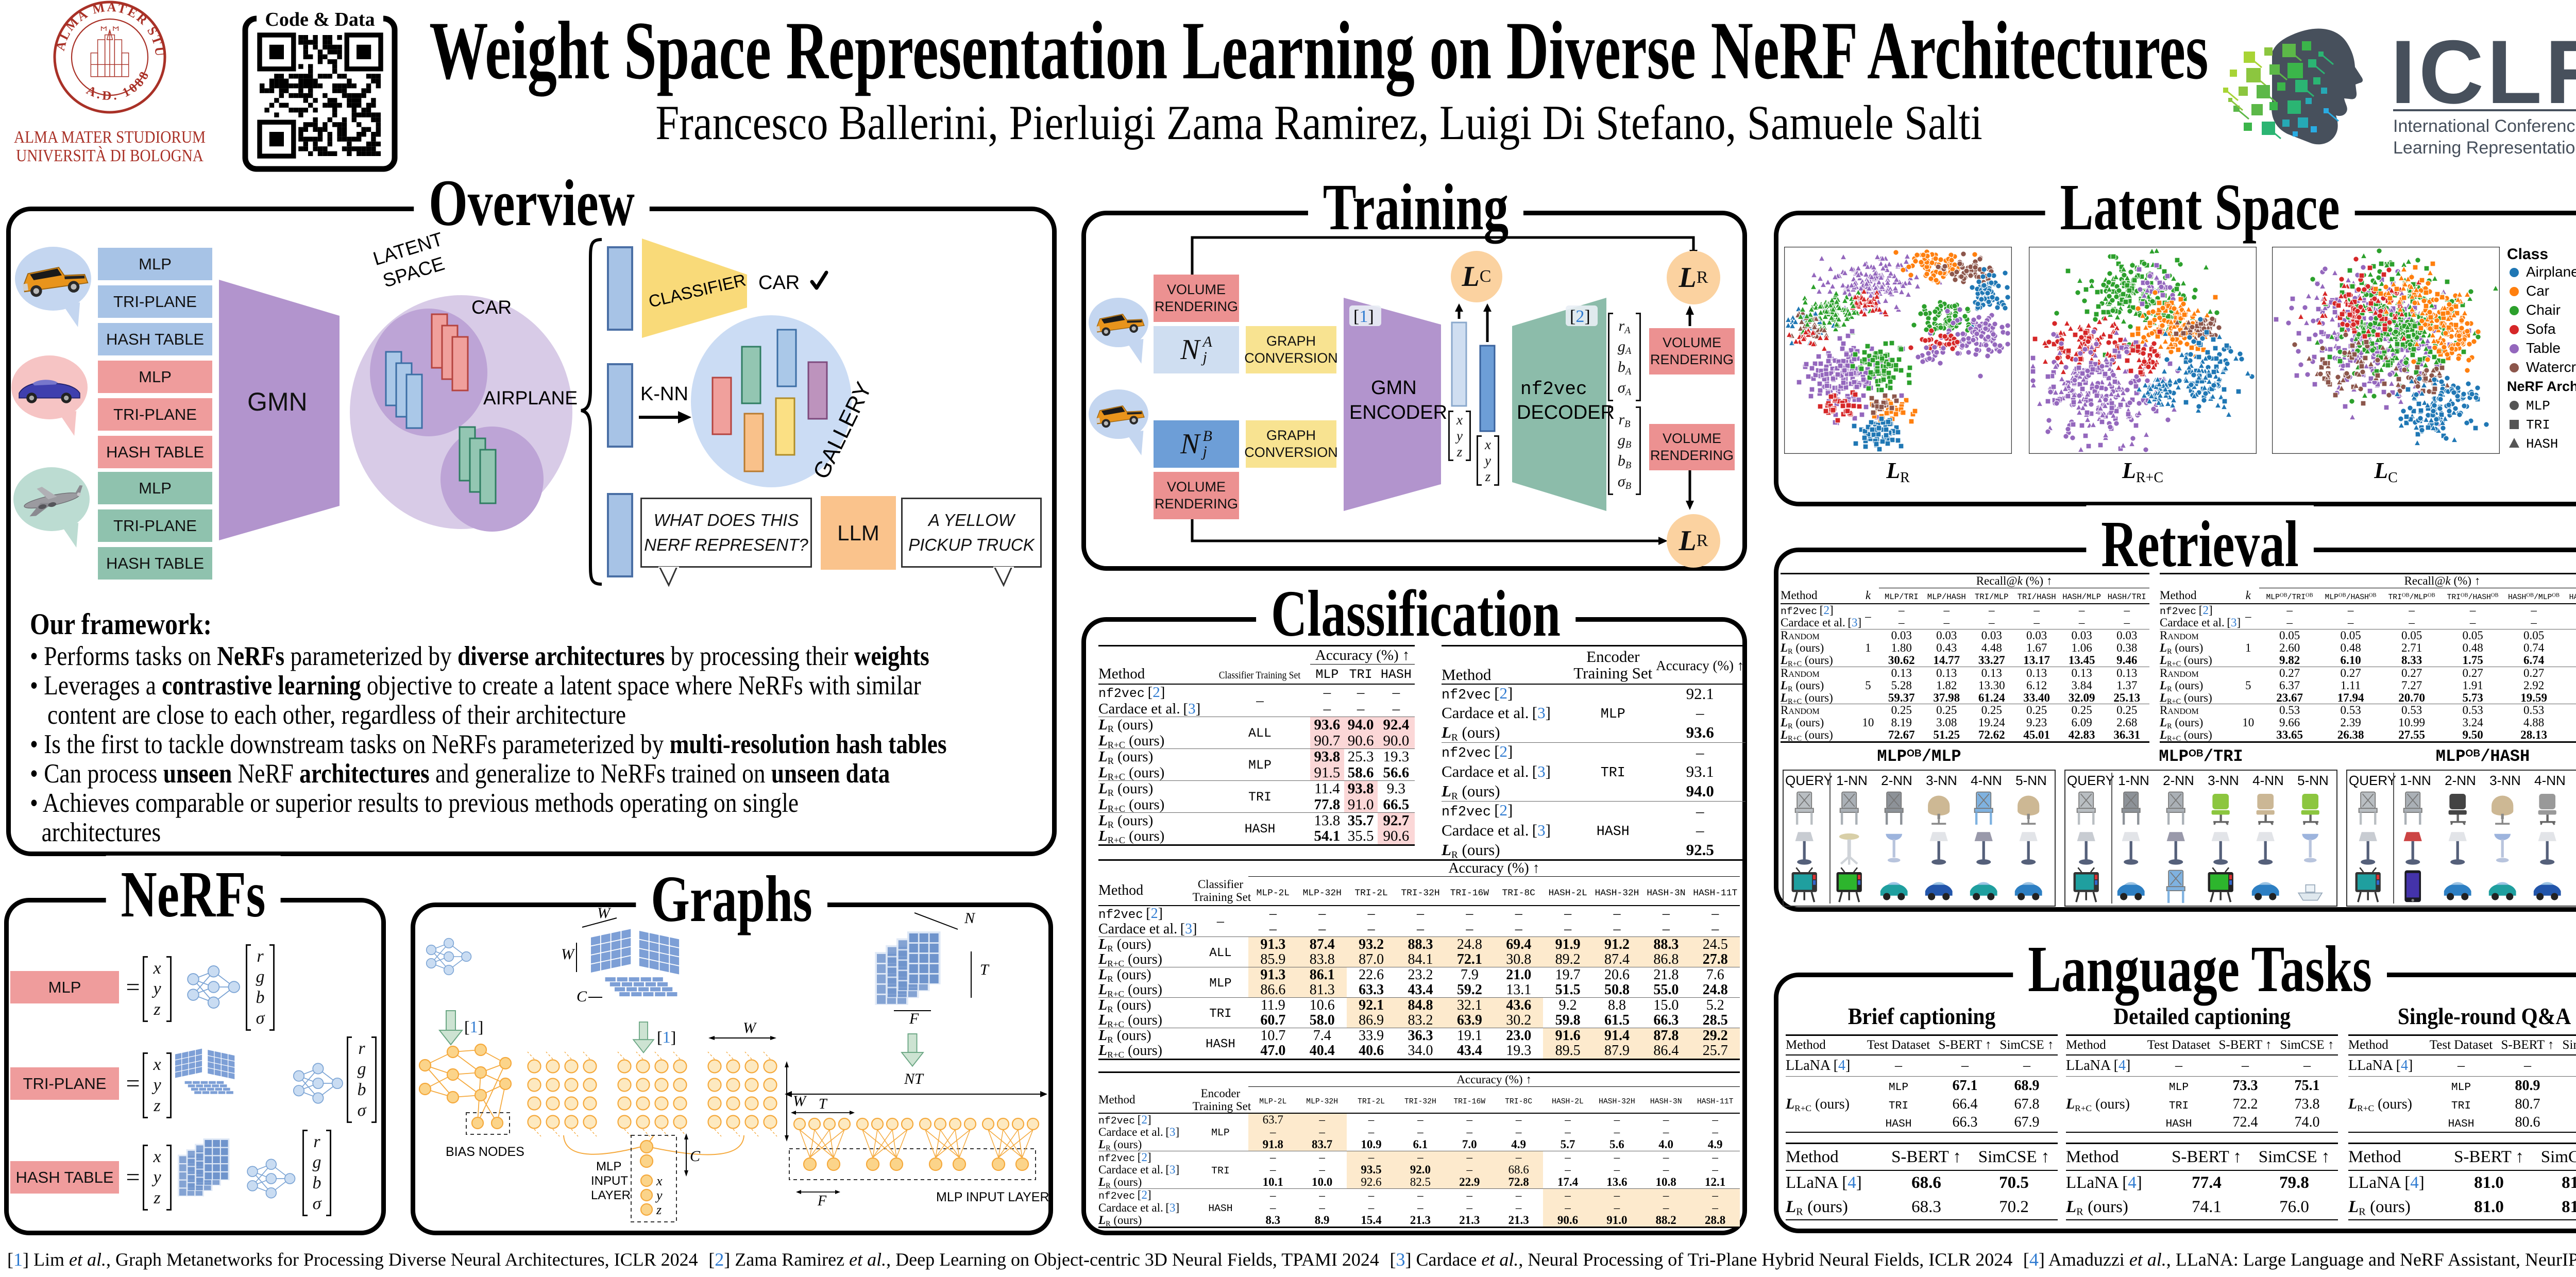  Describe the element at coordinates (2483, 72) in the screenshot. I see `svg-text: ICLR` at that location.